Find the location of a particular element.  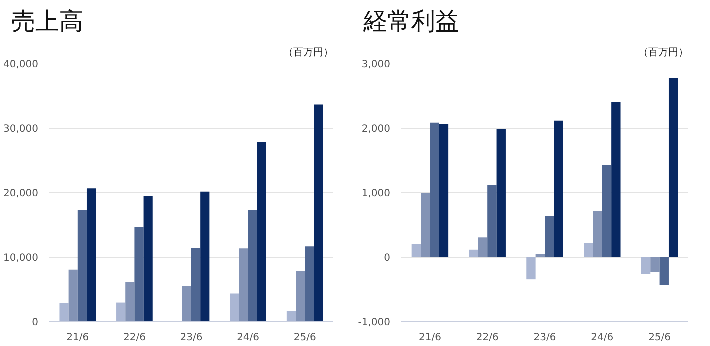

chart-title: 売上高 is located at coordinates (48, 22).